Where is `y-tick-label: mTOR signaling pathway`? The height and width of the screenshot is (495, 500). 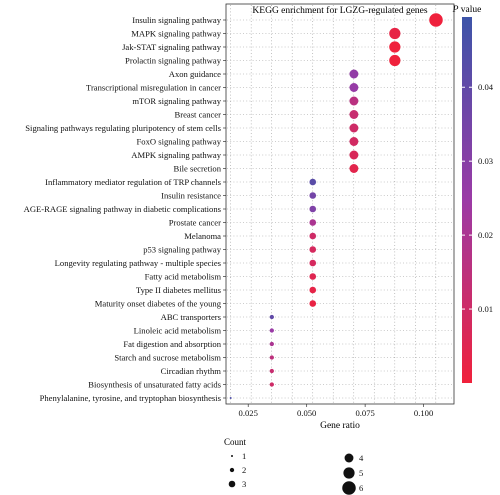 y-tick-label: mTOR signaling pathway is located at coordinates (176, 101).